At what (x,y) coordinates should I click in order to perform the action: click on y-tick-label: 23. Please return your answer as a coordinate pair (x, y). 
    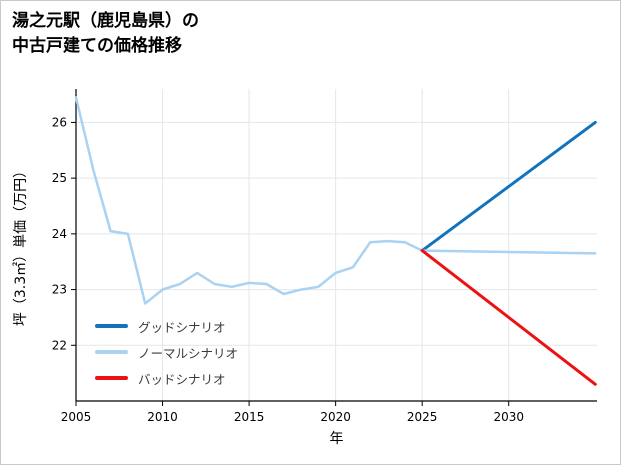
    Looking at the image, I should click on (59, 290).